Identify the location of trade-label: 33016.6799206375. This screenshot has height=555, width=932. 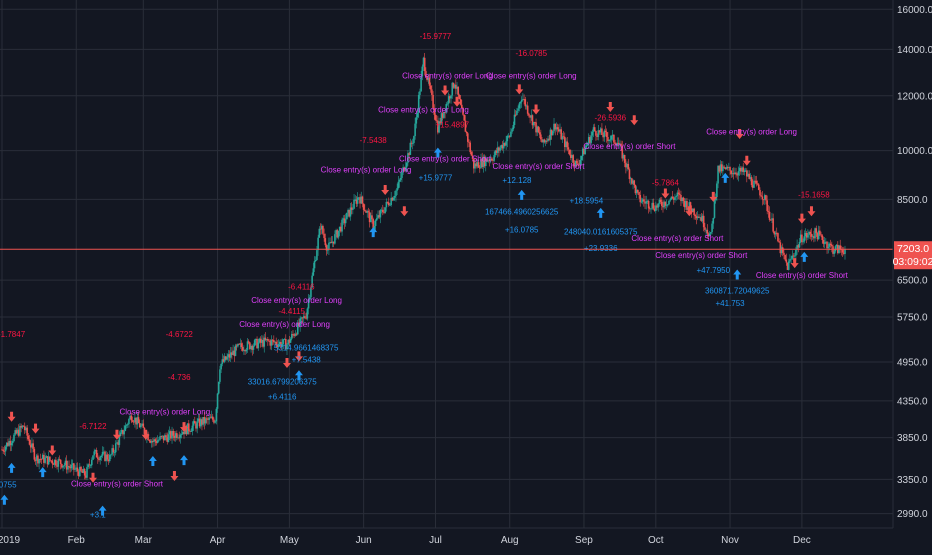
(283, 382).